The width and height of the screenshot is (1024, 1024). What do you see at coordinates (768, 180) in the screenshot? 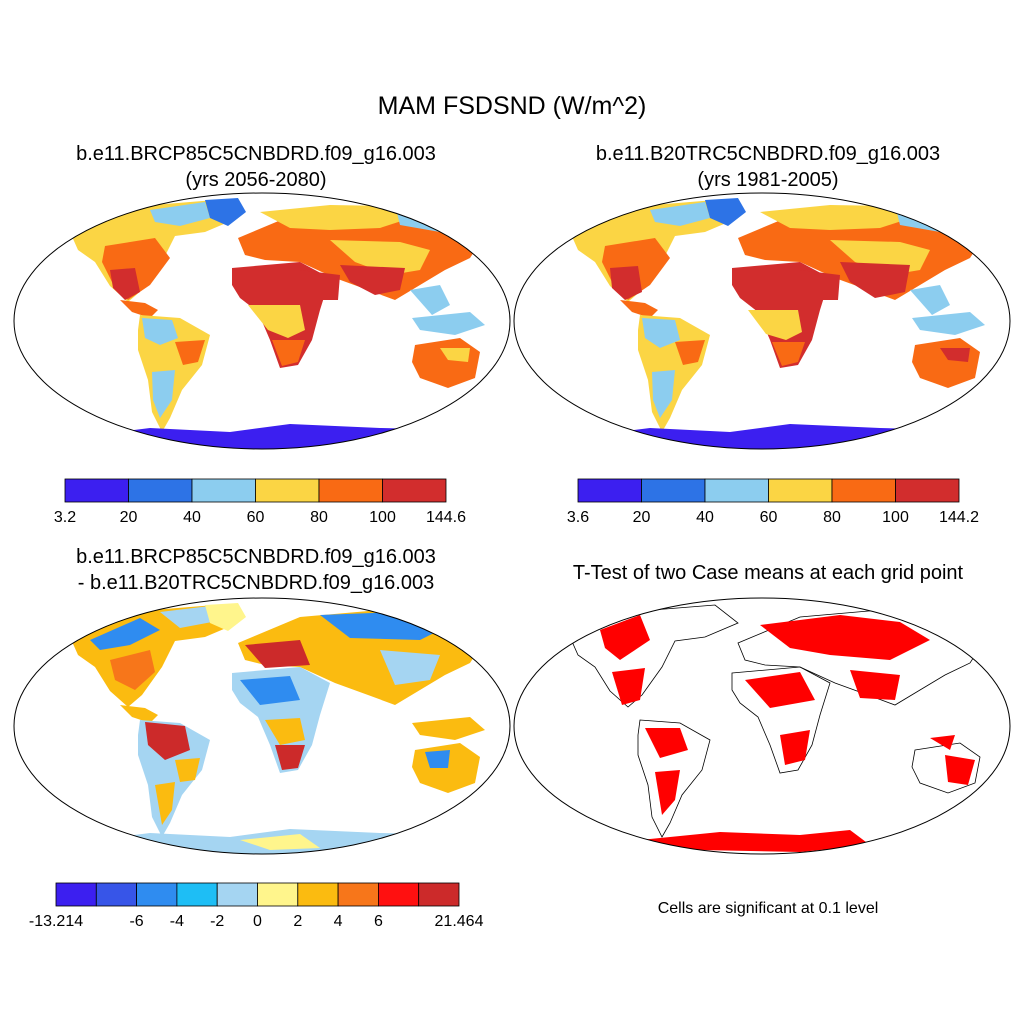
I see `panel2-title-line2: (yrs 1981-2005)` at bounding box center [768, 180].